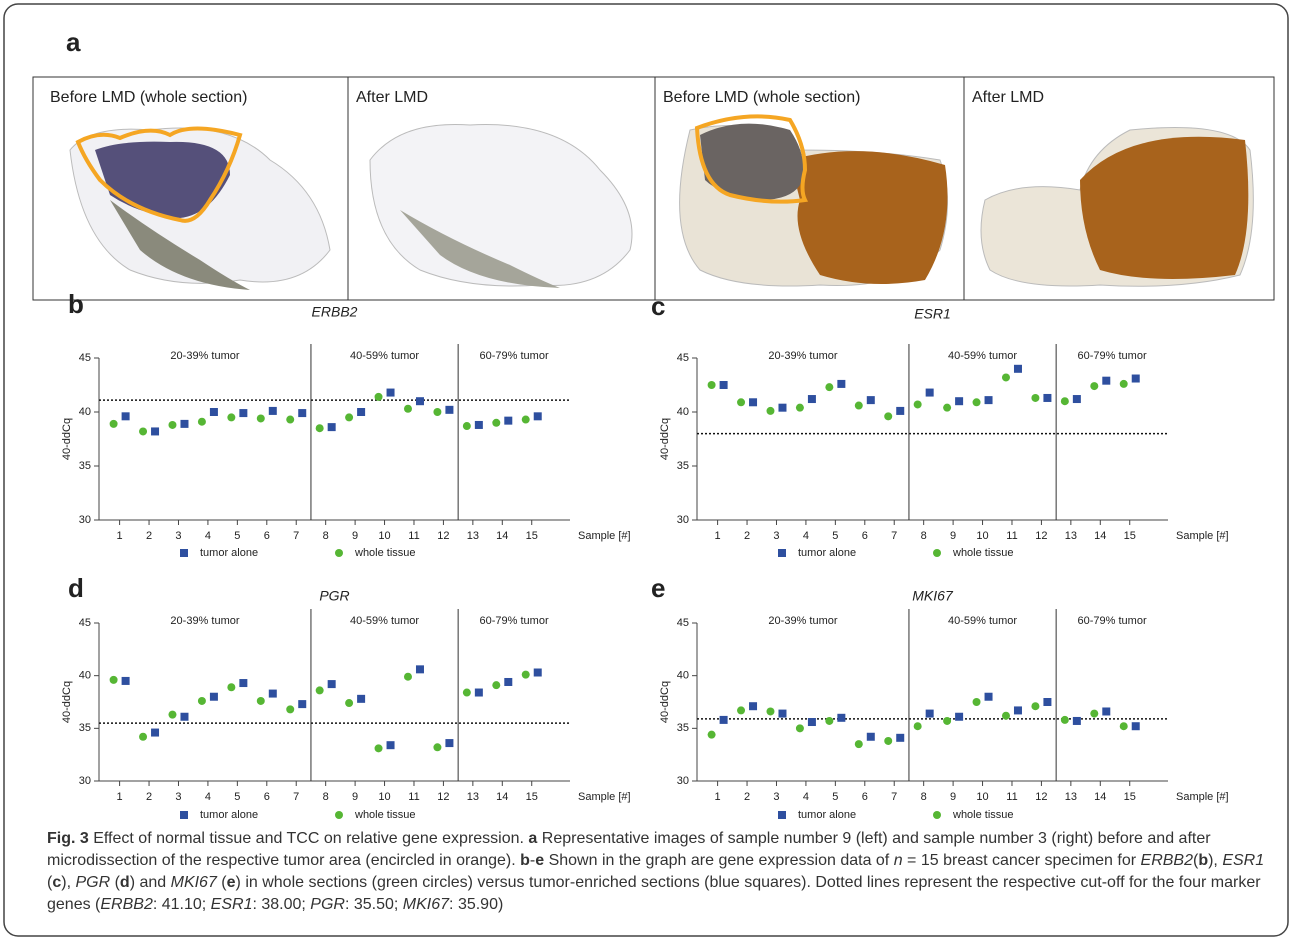 The height and width of the screenshot is (942, 1292). I want to click on x-tick-label: 6, so click(865, 797).